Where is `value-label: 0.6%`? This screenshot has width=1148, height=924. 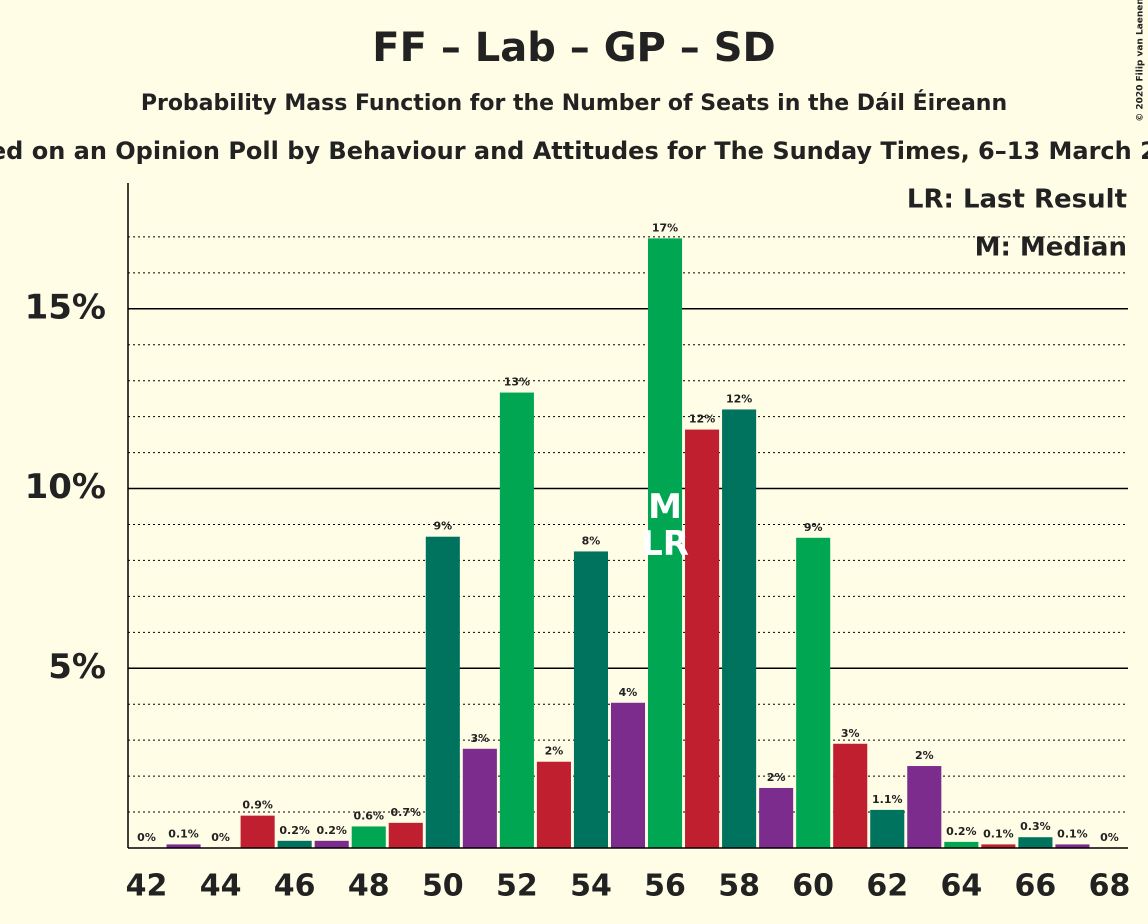 value-label: 0.6% is located at coordinates (368, 815).